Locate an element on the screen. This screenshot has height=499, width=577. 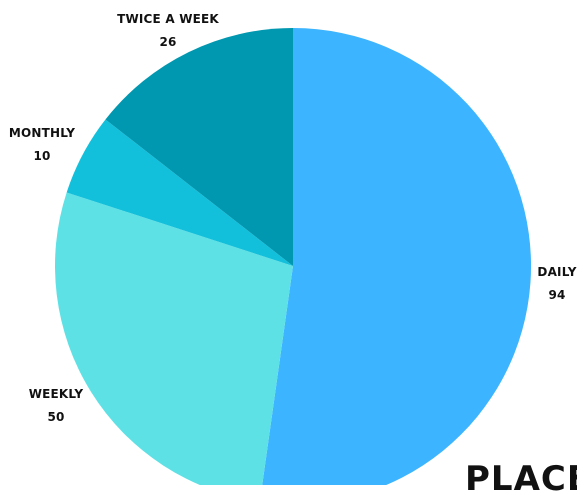
slice-label-monthly: MONTHLY is located at coordinates (42, 133).